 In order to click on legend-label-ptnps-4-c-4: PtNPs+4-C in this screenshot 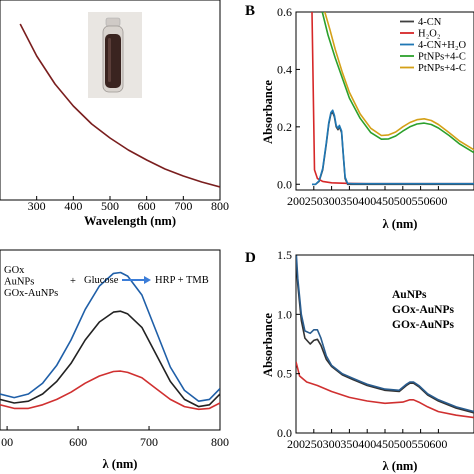, I will do `click(442, 68)`.